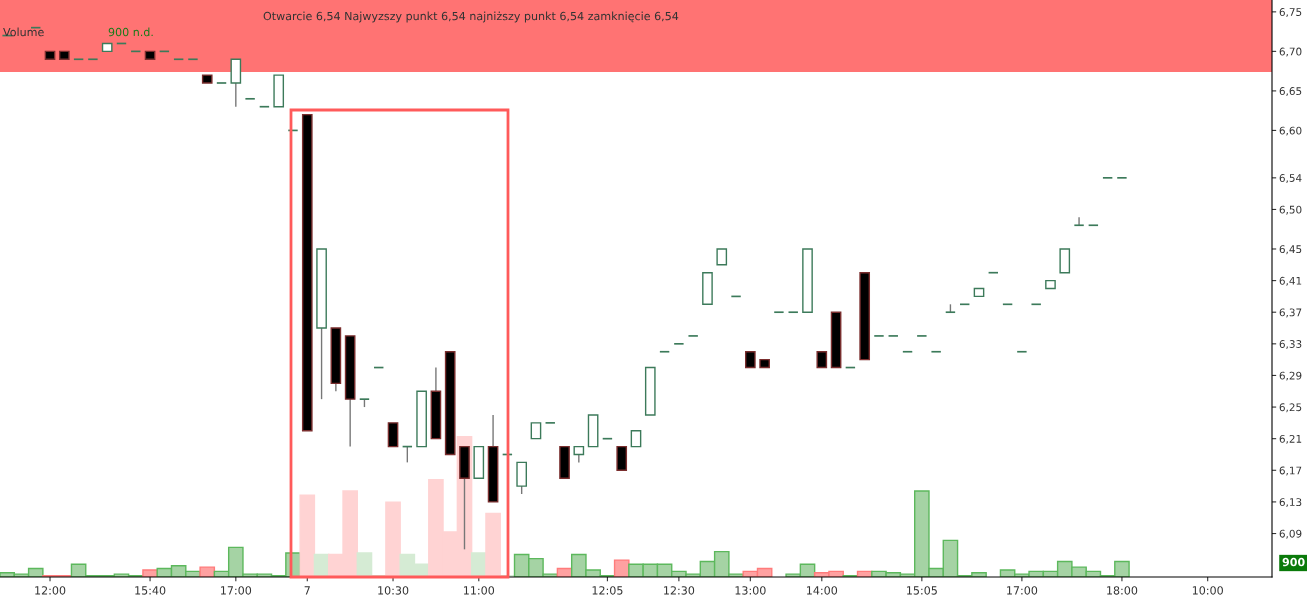 This screenshot has width=1307, height=601. Describe the element at coordinates (471, 17) in the screenshot. I see `annotation: Otwarcie 6,54 Najwyzszy punkt 6,54 najniższy punkt 6,54 zamknięcie 6,54` at that location.